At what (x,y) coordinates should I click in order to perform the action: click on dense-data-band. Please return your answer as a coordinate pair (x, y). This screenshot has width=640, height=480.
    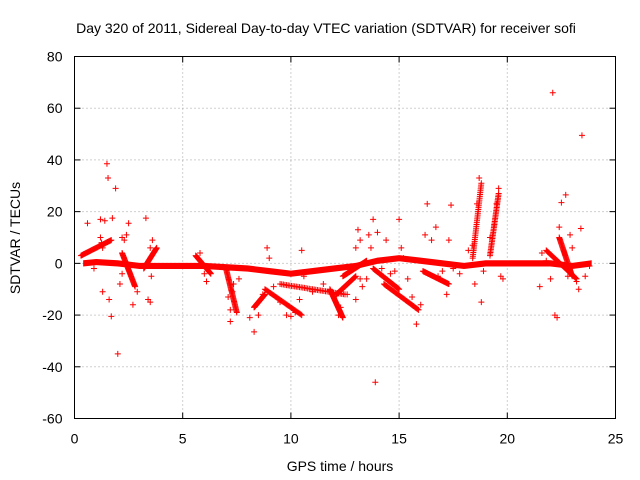
    Looking at the image, I should click on (337, 266).